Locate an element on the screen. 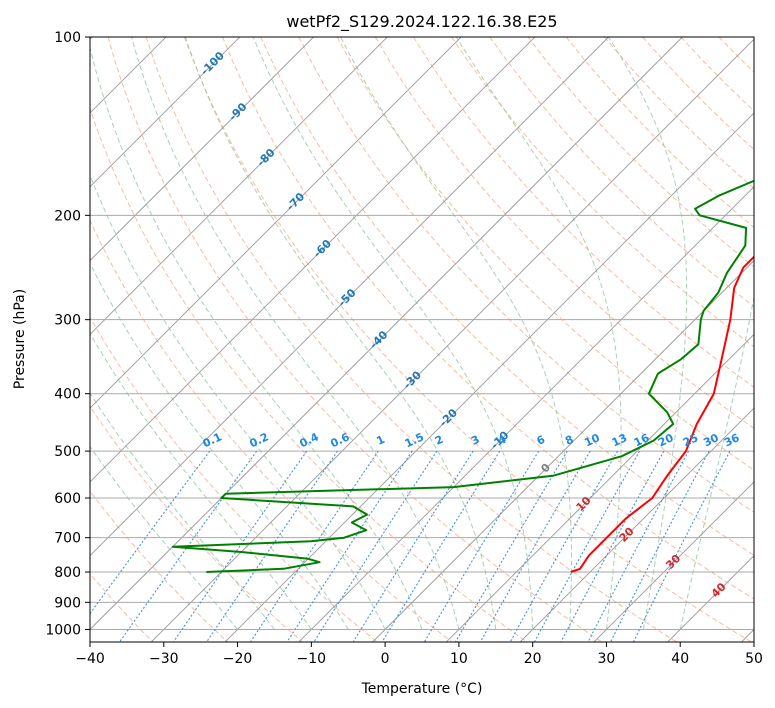  y-tick-label: 100 is located at coordinates (67, 38).